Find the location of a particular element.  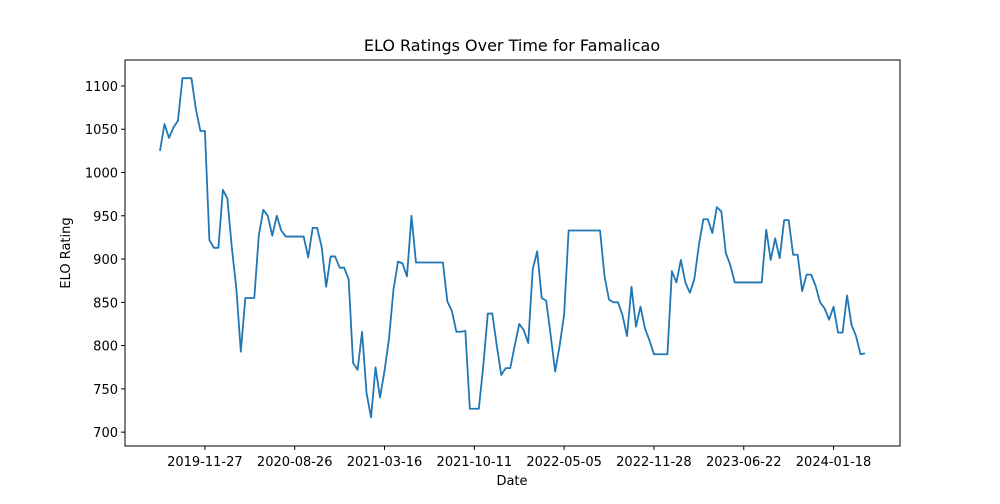

x-tick-label: 2022-11-28 is located at coordinates (654, 462).